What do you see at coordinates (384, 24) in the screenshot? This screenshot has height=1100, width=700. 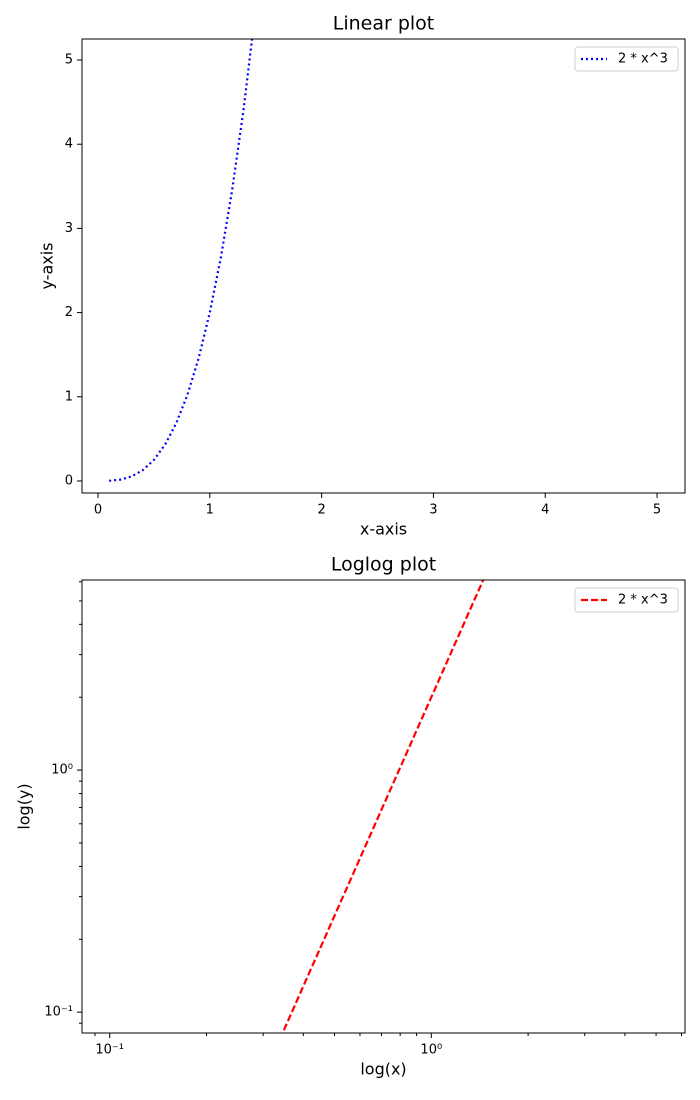 I see `chart-title: Linear plot` at bounding box center [384, 24].